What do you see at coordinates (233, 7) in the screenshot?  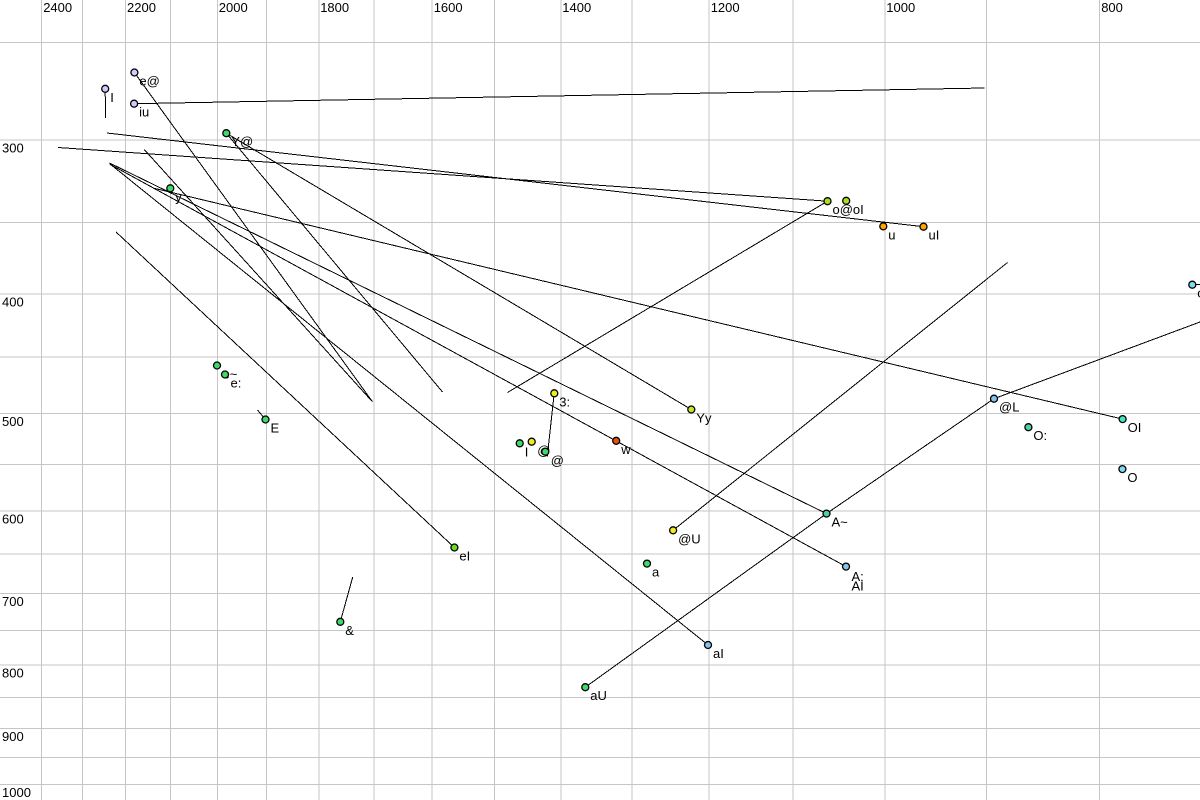 I see `svg-text: 2000` at bounding box center [233, 7].